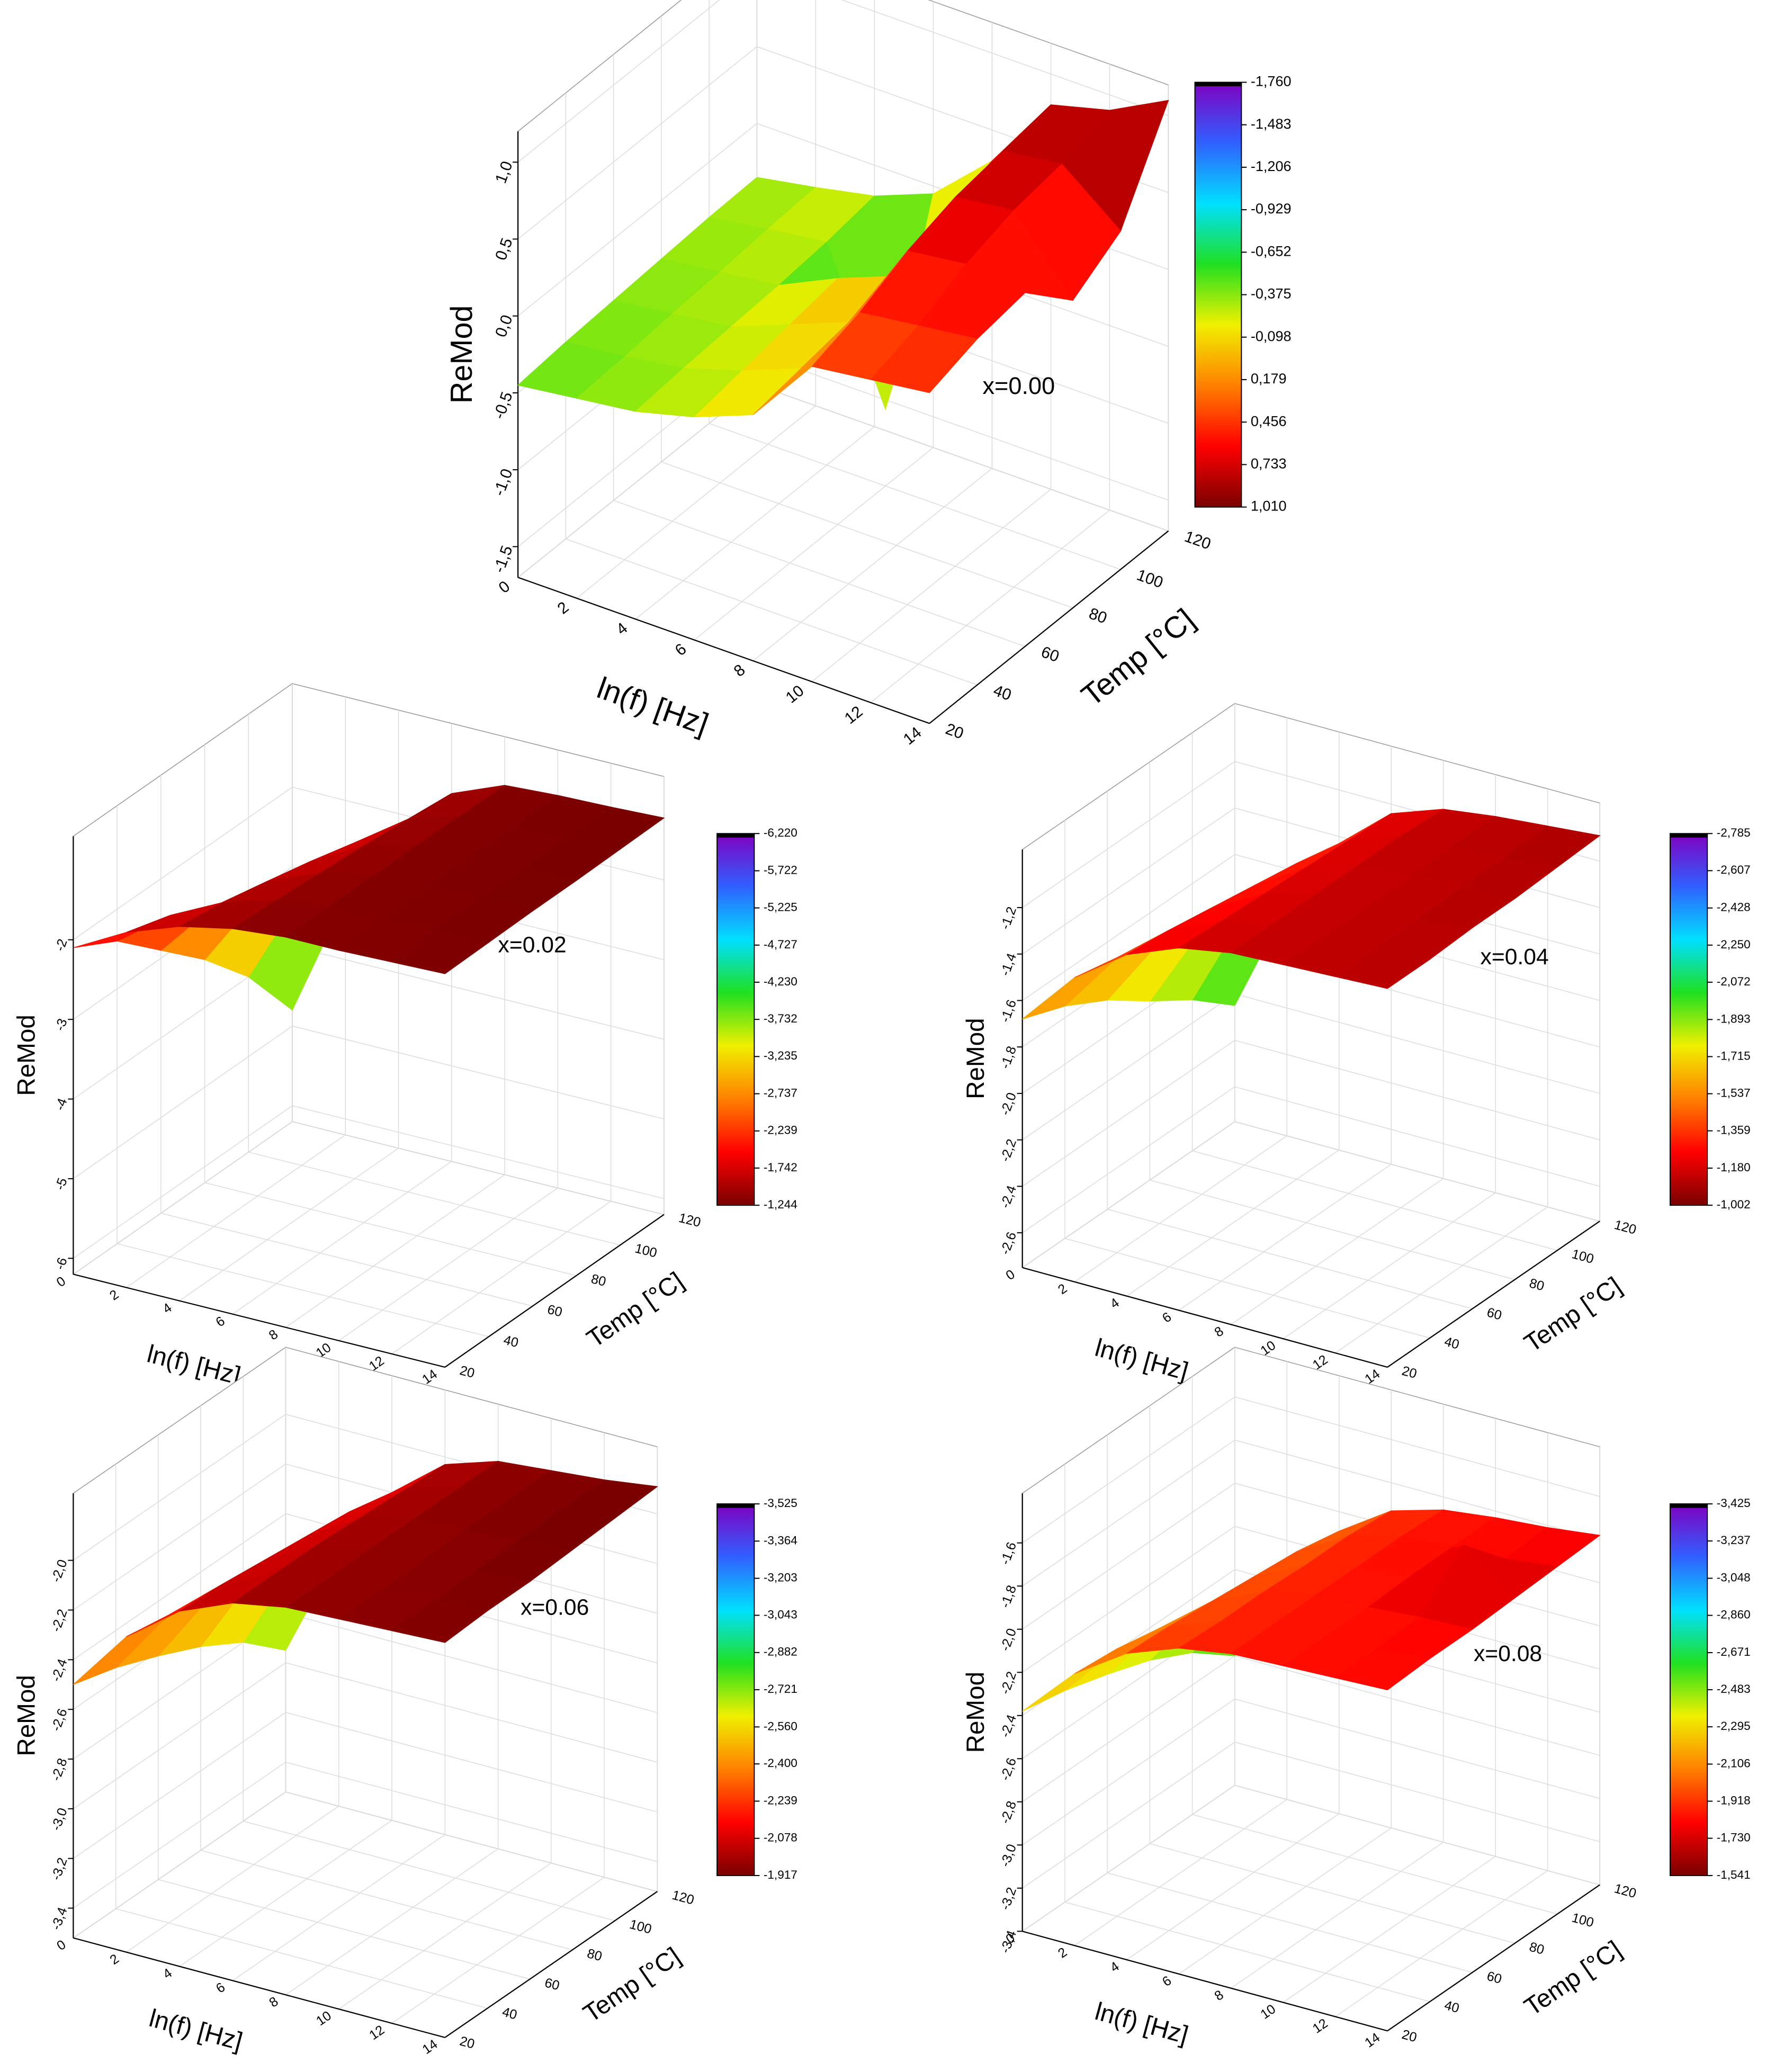 The width and height of the screenshot is (1766, 2072). I want to click on colorbar-tick-label: -1,742, so click(780, 1167).